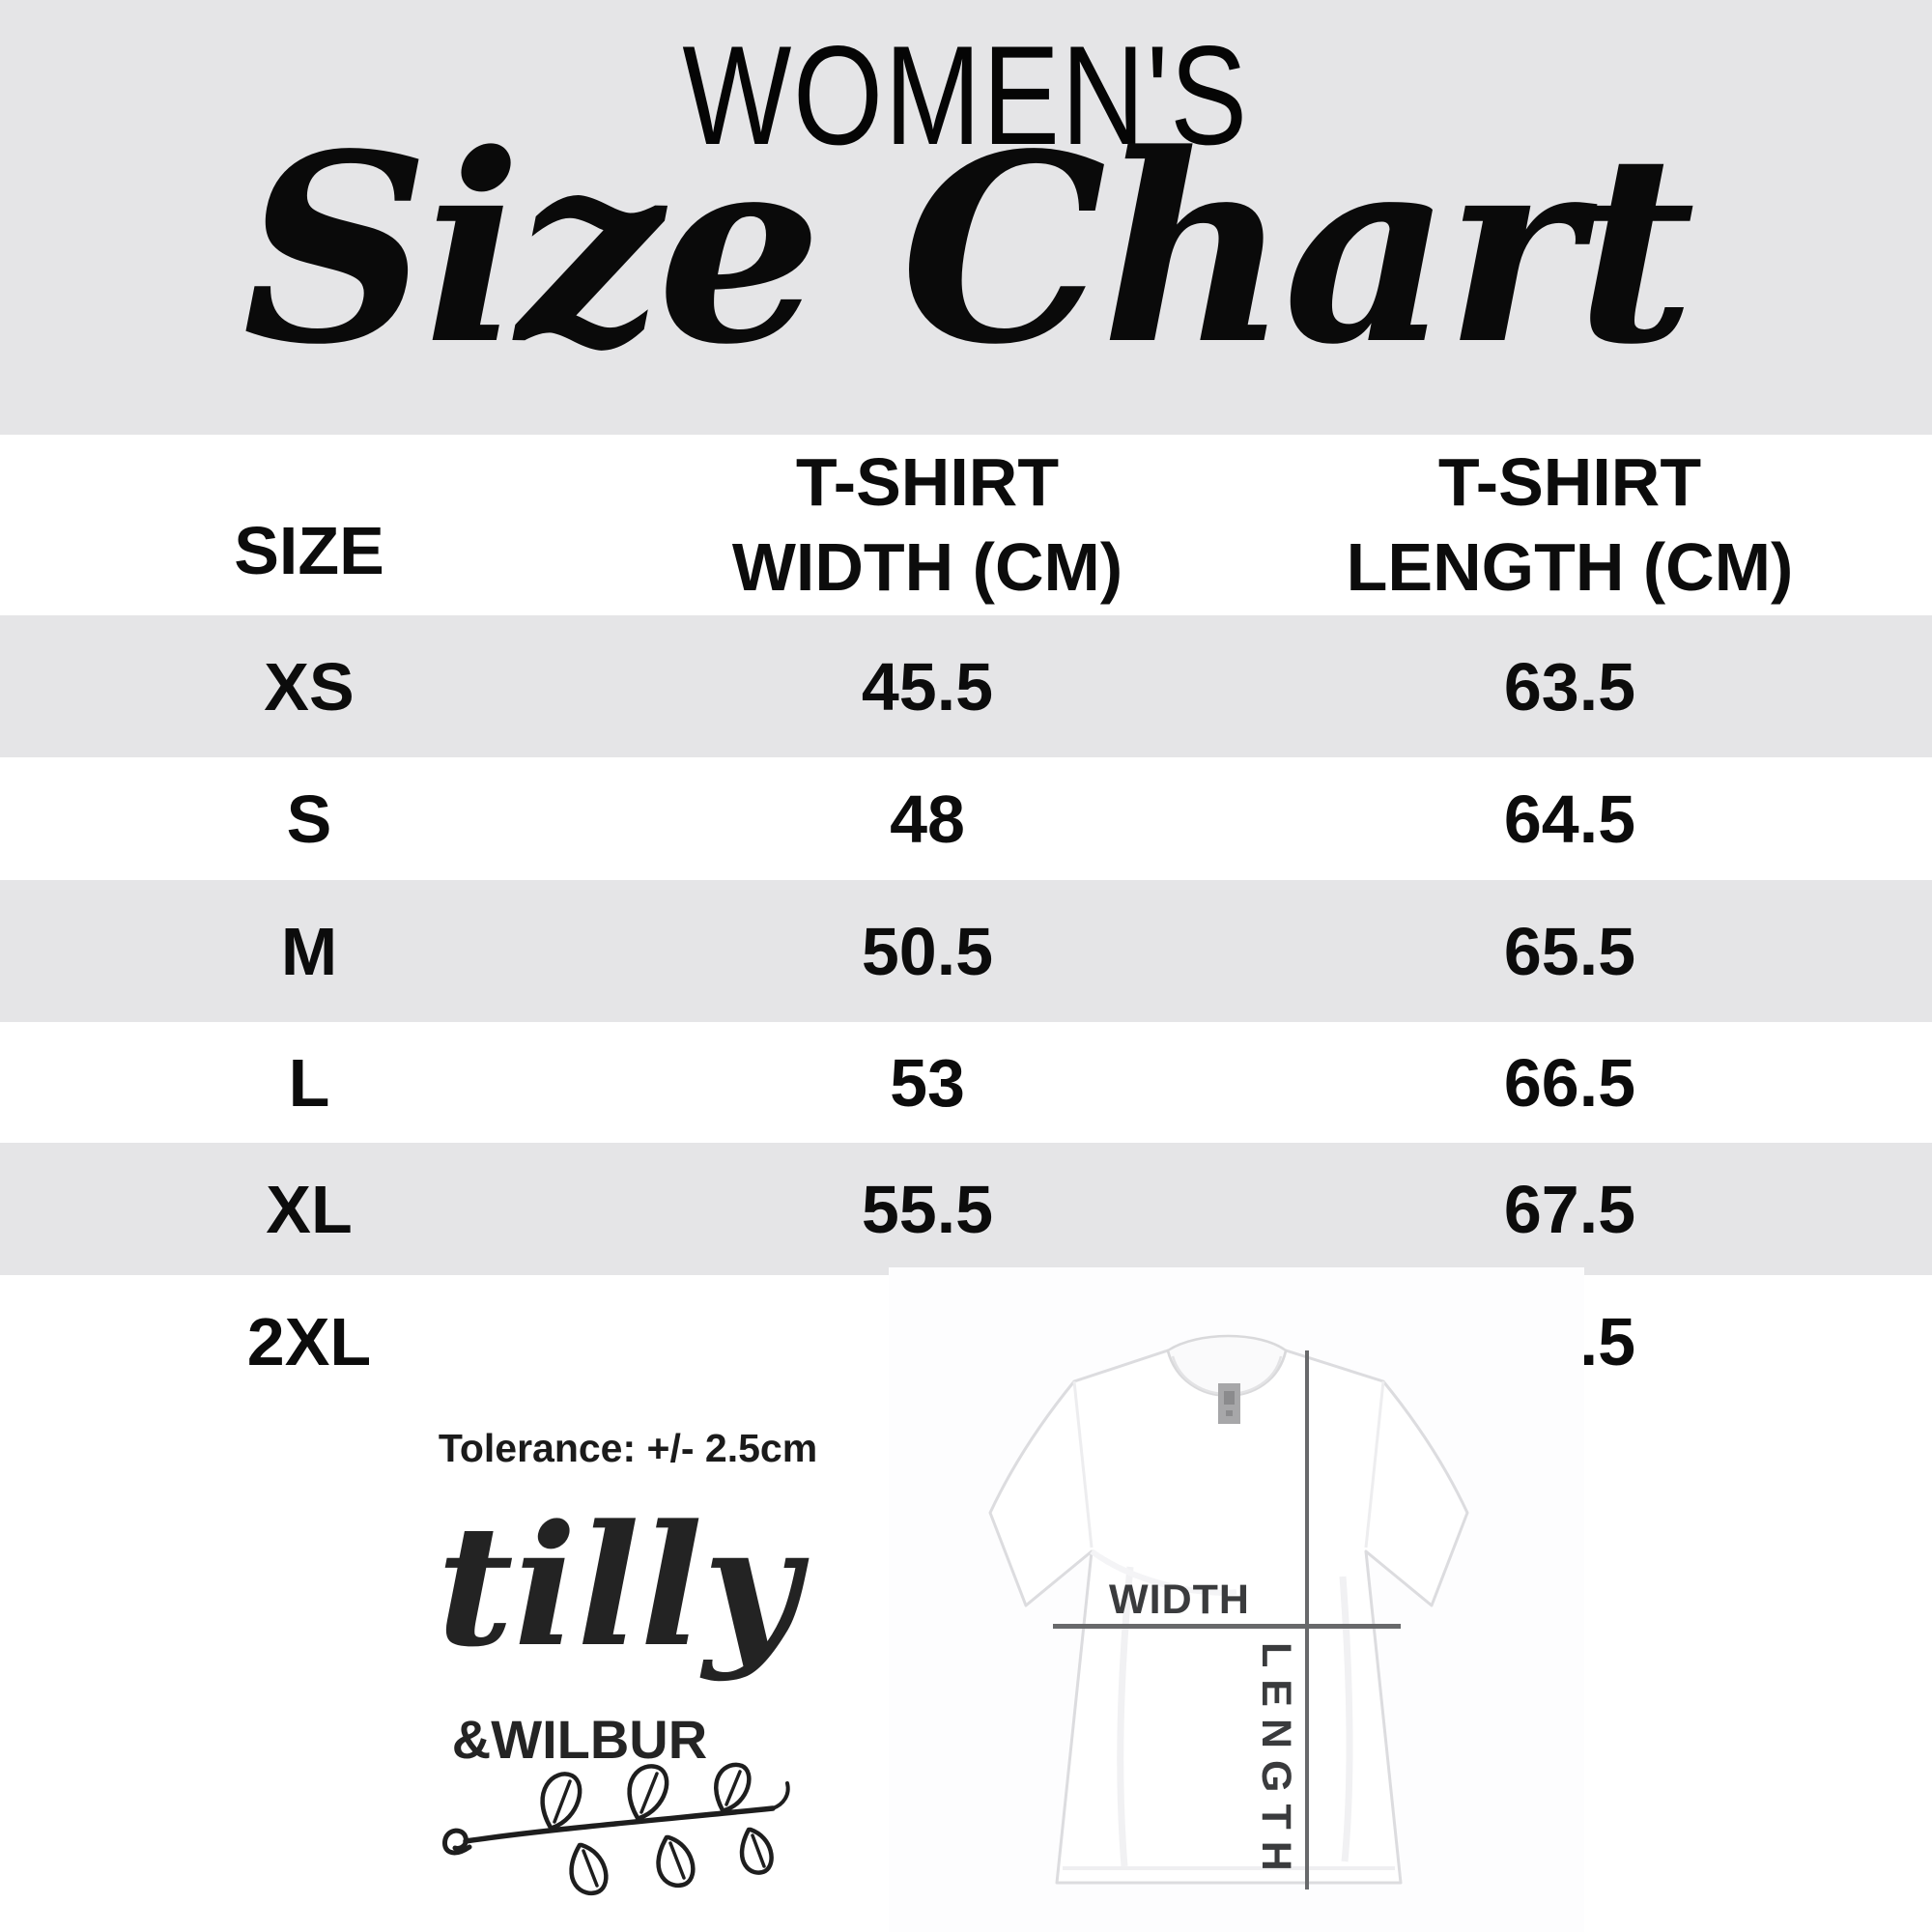  I want to click on tshirt-photo-panel, so click(1236, 1599).